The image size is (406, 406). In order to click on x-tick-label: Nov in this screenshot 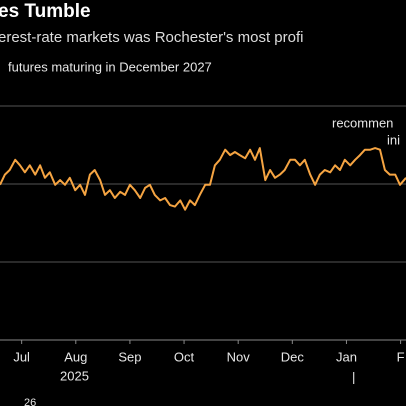, I will do `click(239, 356)`.